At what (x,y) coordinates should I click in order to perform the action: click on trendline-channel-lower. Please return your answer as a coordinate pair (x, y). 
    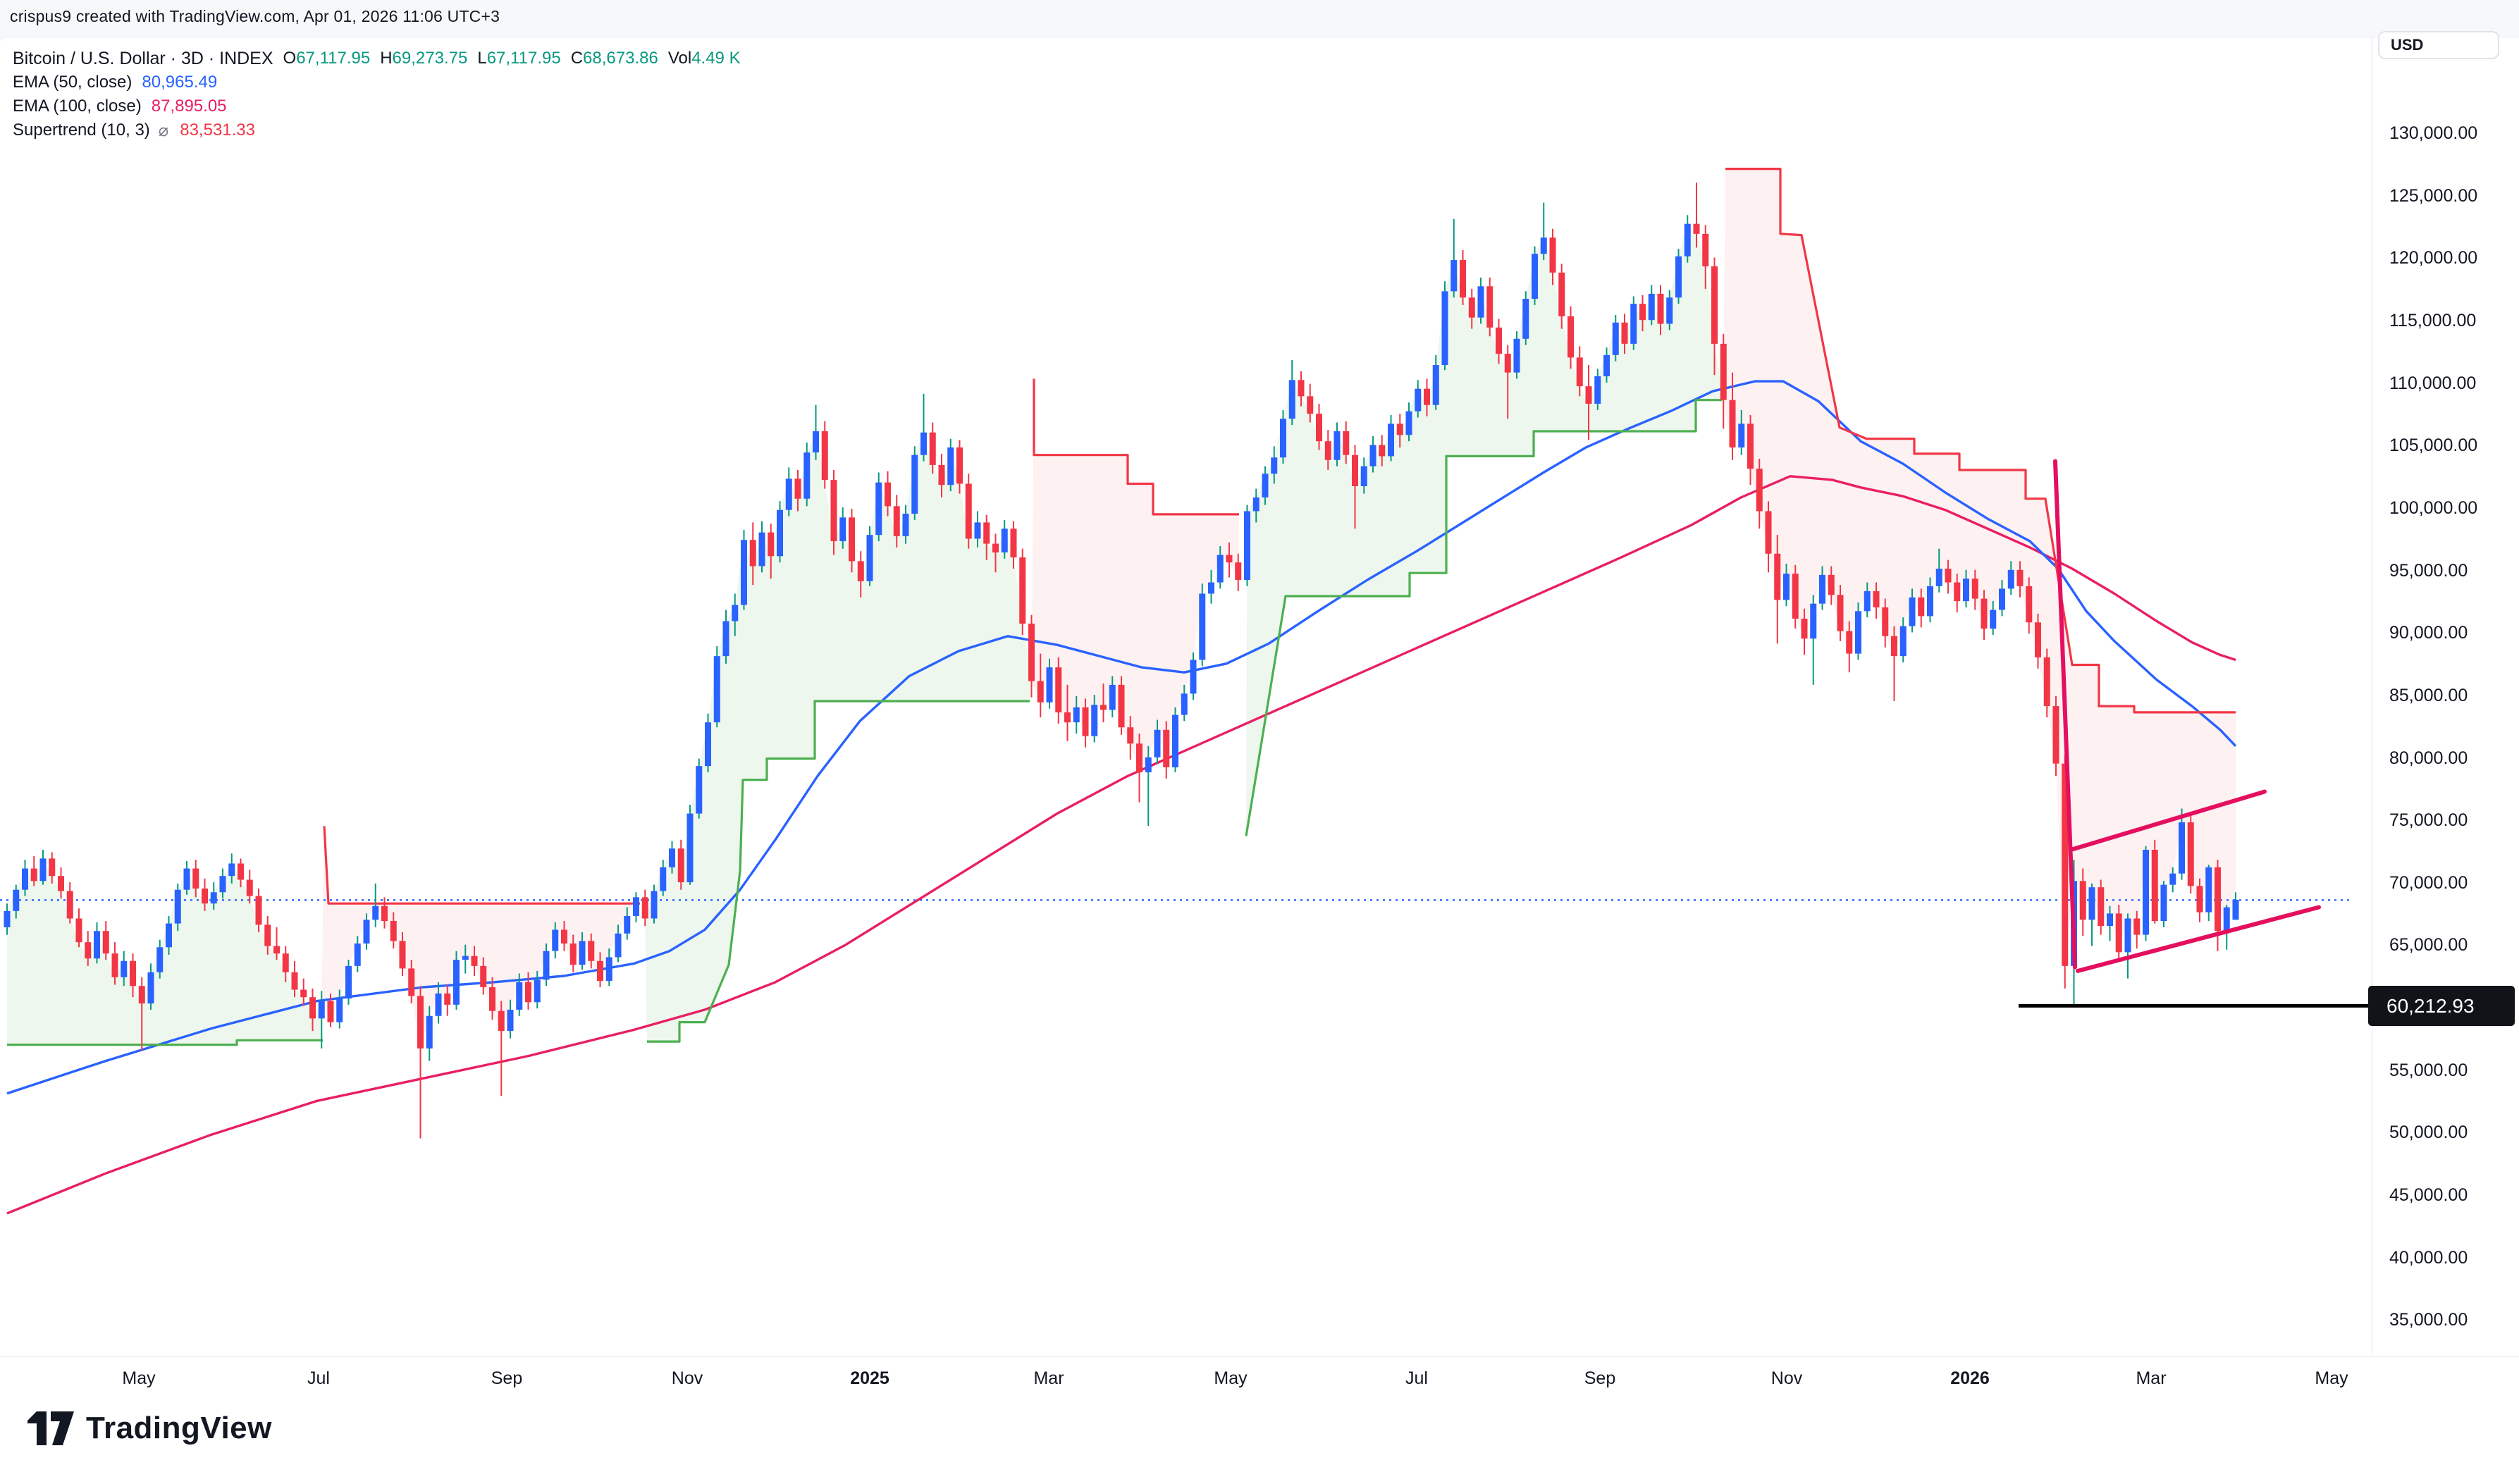
    Looking at the image, I should click on (2198, 939).